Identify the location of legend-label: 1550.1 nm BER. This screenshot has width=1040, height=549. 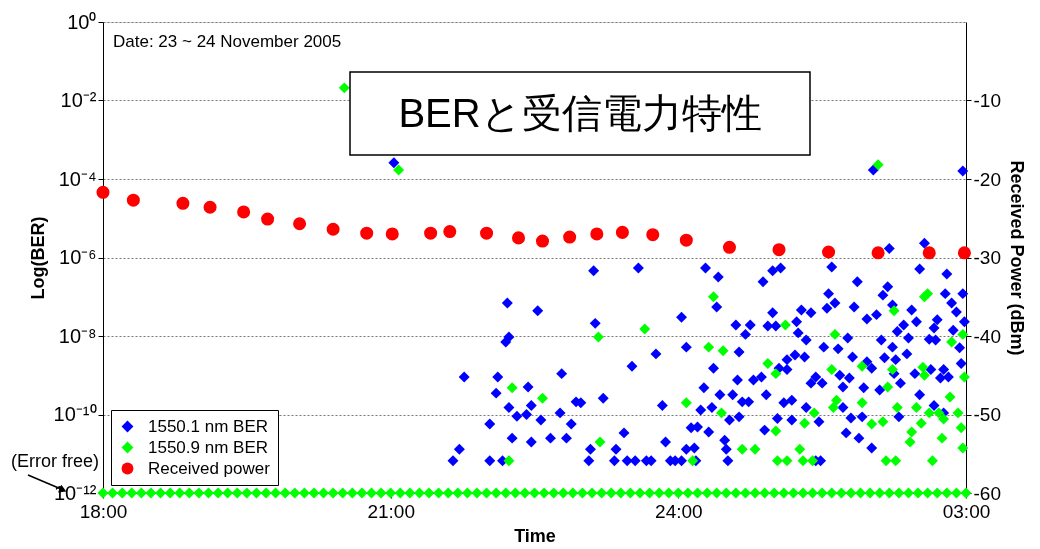
(208, 426).